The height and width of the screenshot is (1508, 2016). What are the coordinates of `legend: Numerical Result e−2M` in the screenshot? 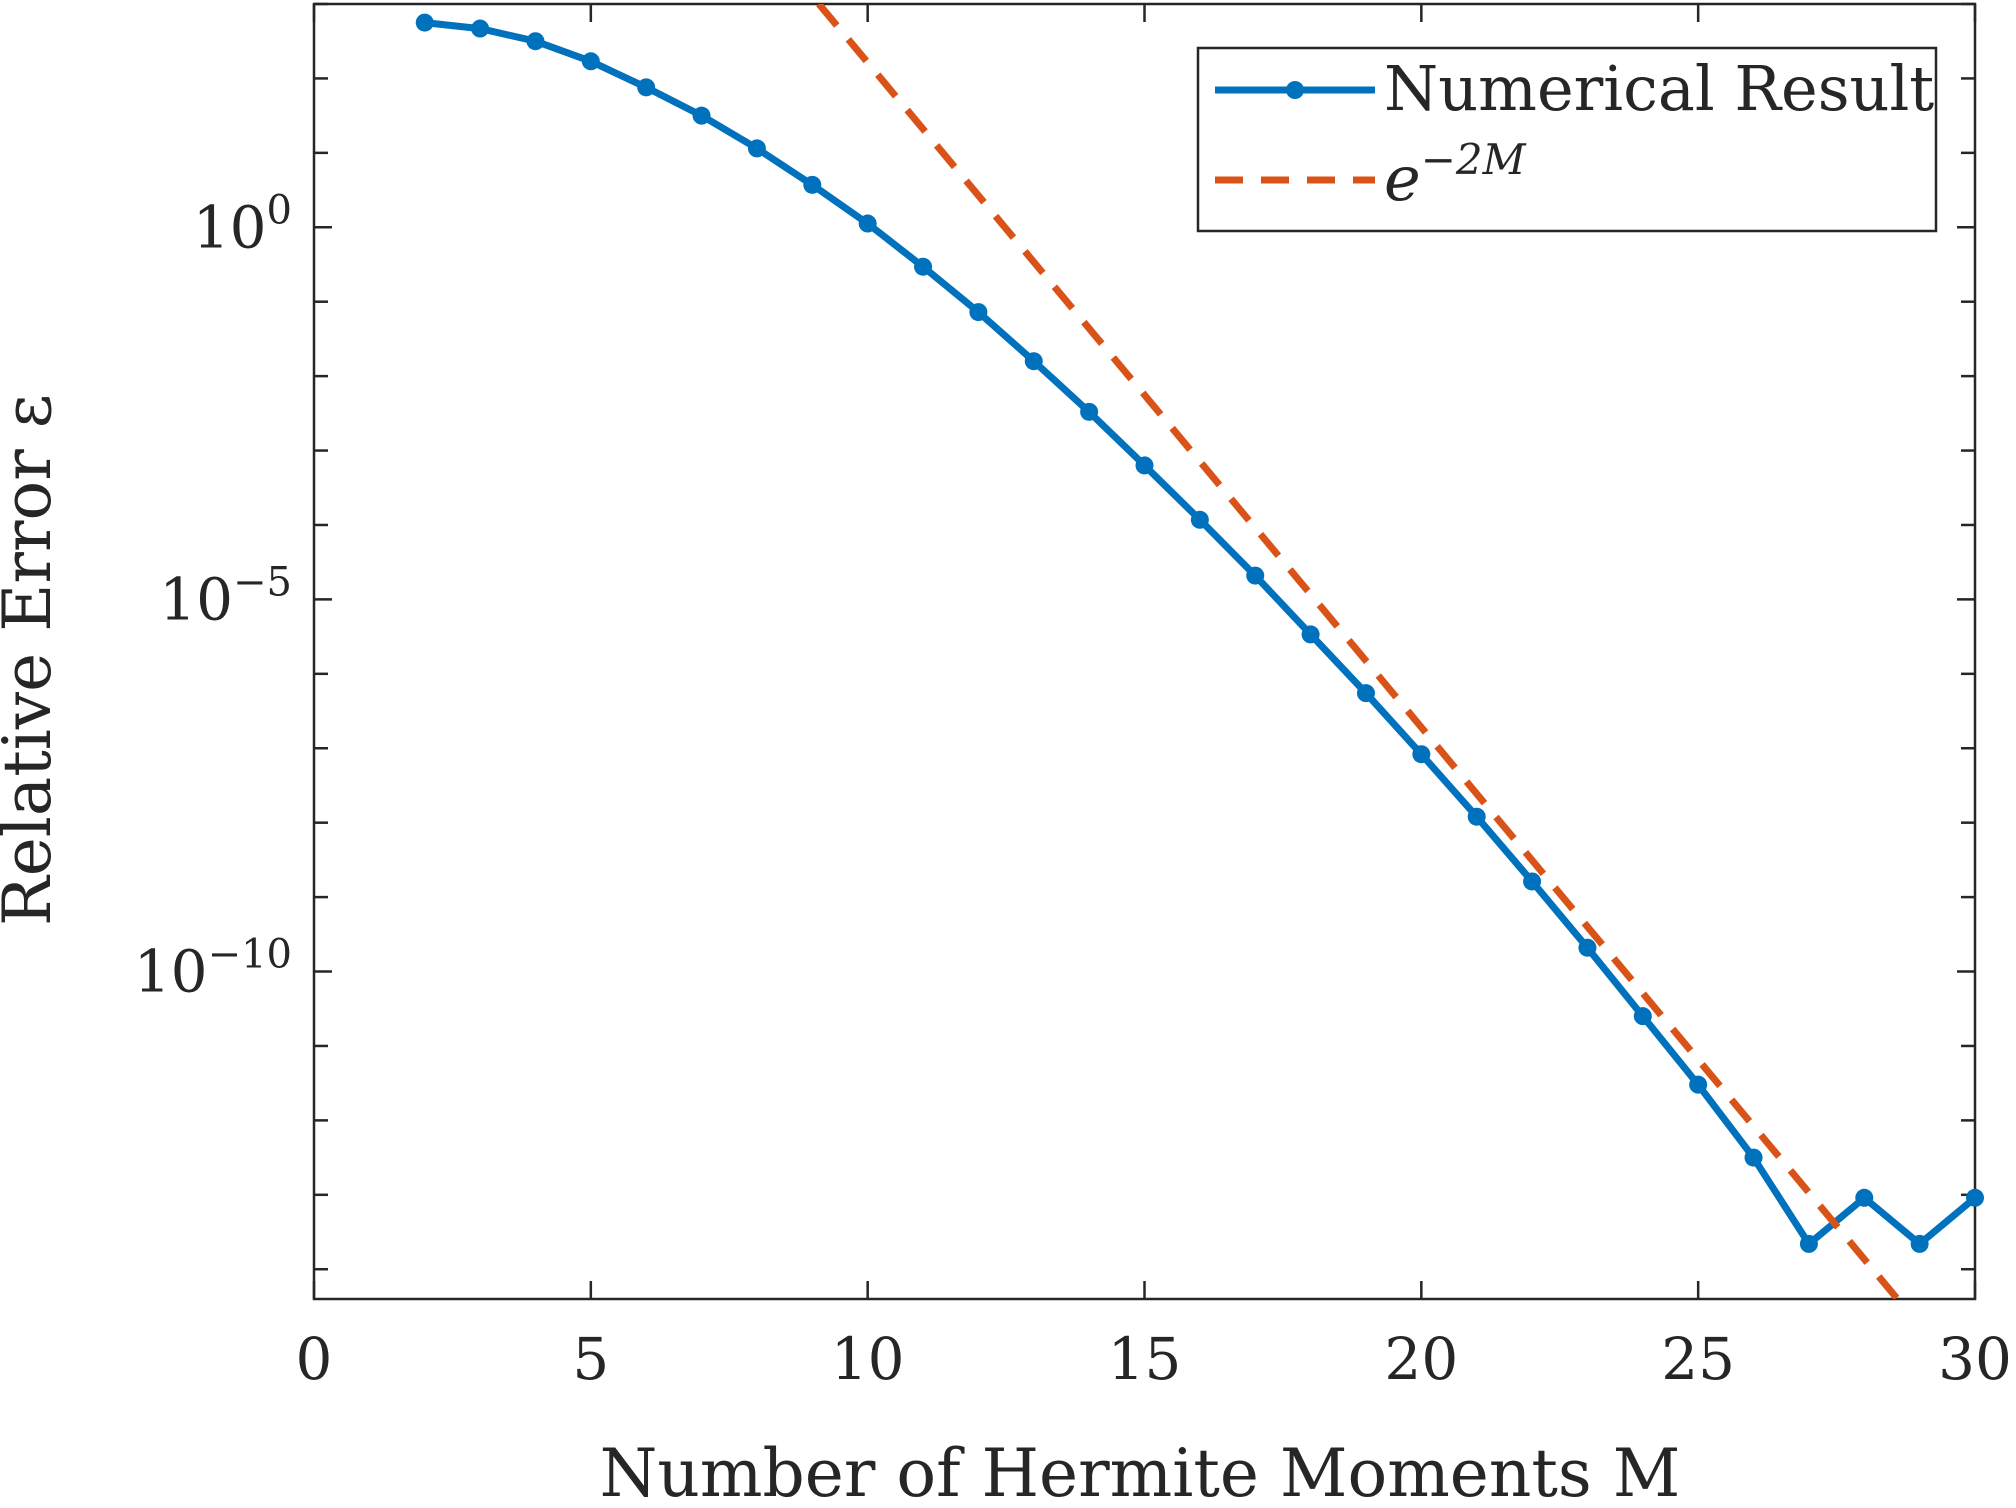 It's located at (1567, 139).